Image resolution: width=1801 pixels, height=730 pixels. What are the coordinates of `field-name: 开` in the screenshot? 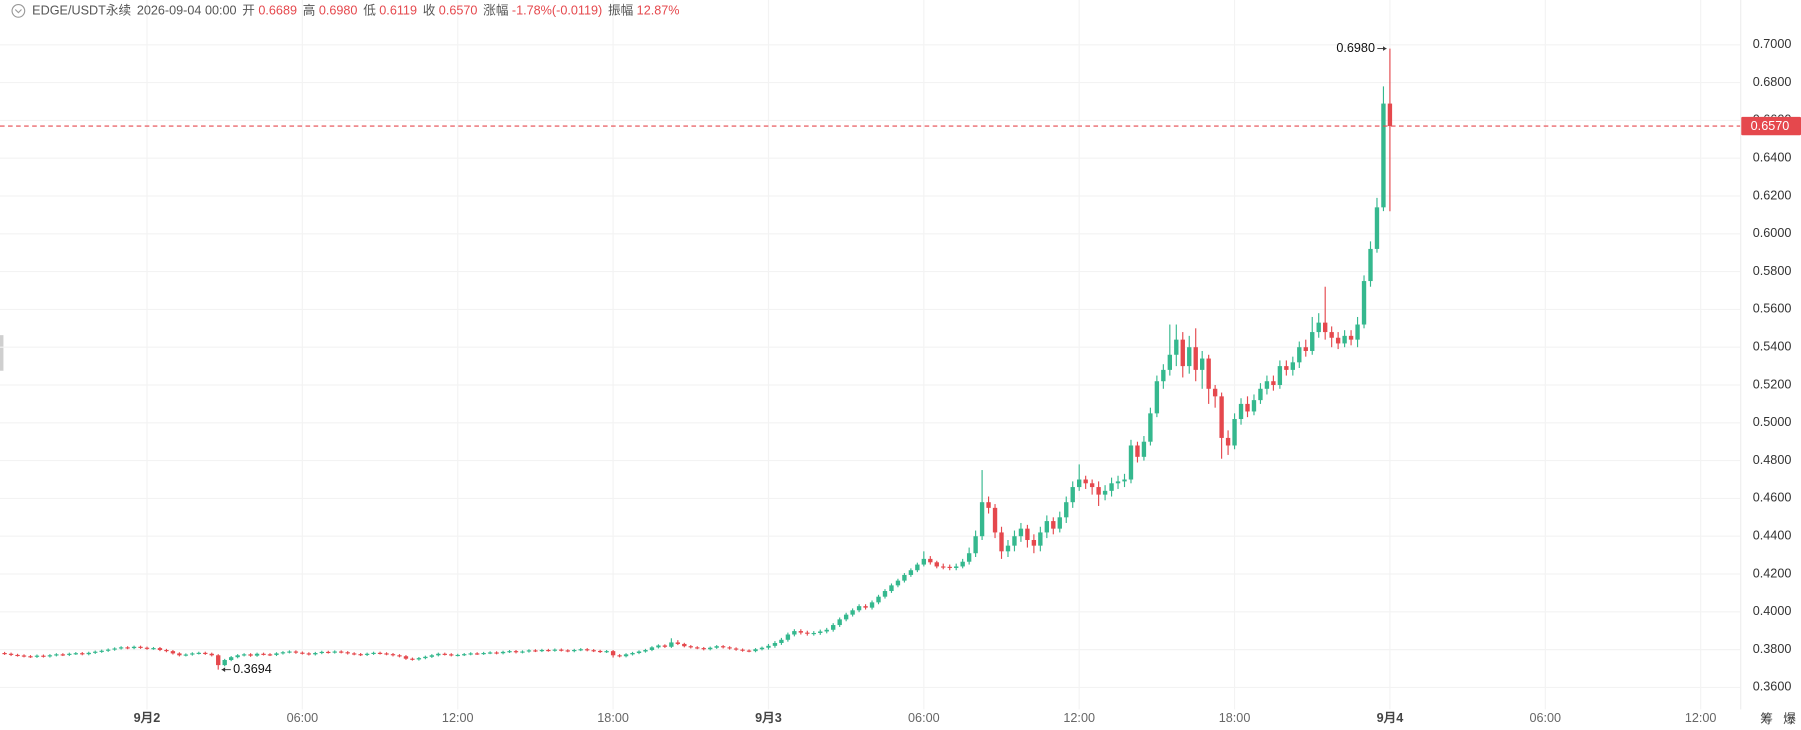 It's located at (248, 11).